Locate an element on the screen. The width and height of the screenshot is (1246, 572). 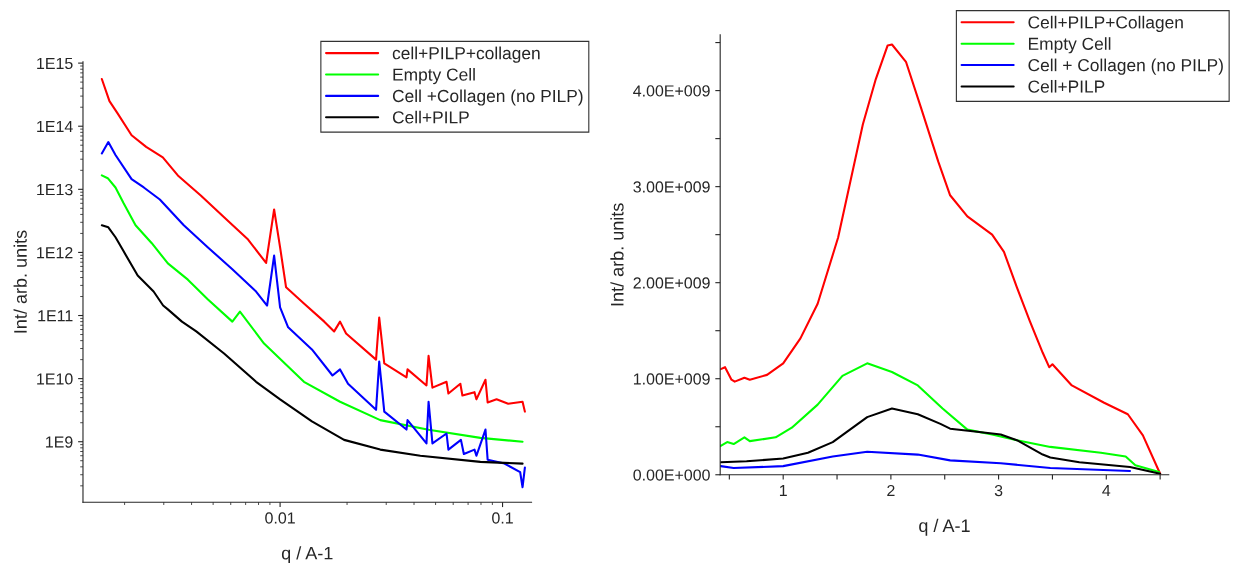
y-tick-label: 4.00E+009 is located at coordinates (671, 91).